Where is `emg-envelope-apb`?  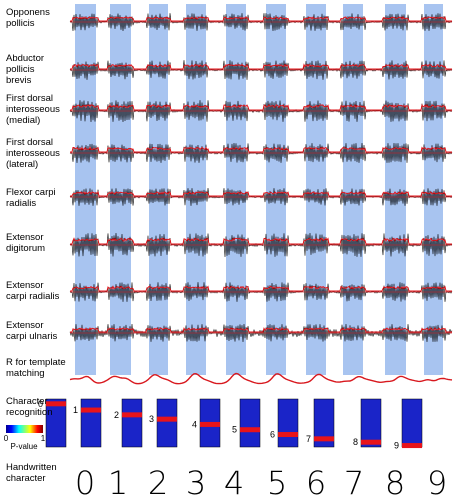
emg-envelope-apb is located at coordinates (261, 66).